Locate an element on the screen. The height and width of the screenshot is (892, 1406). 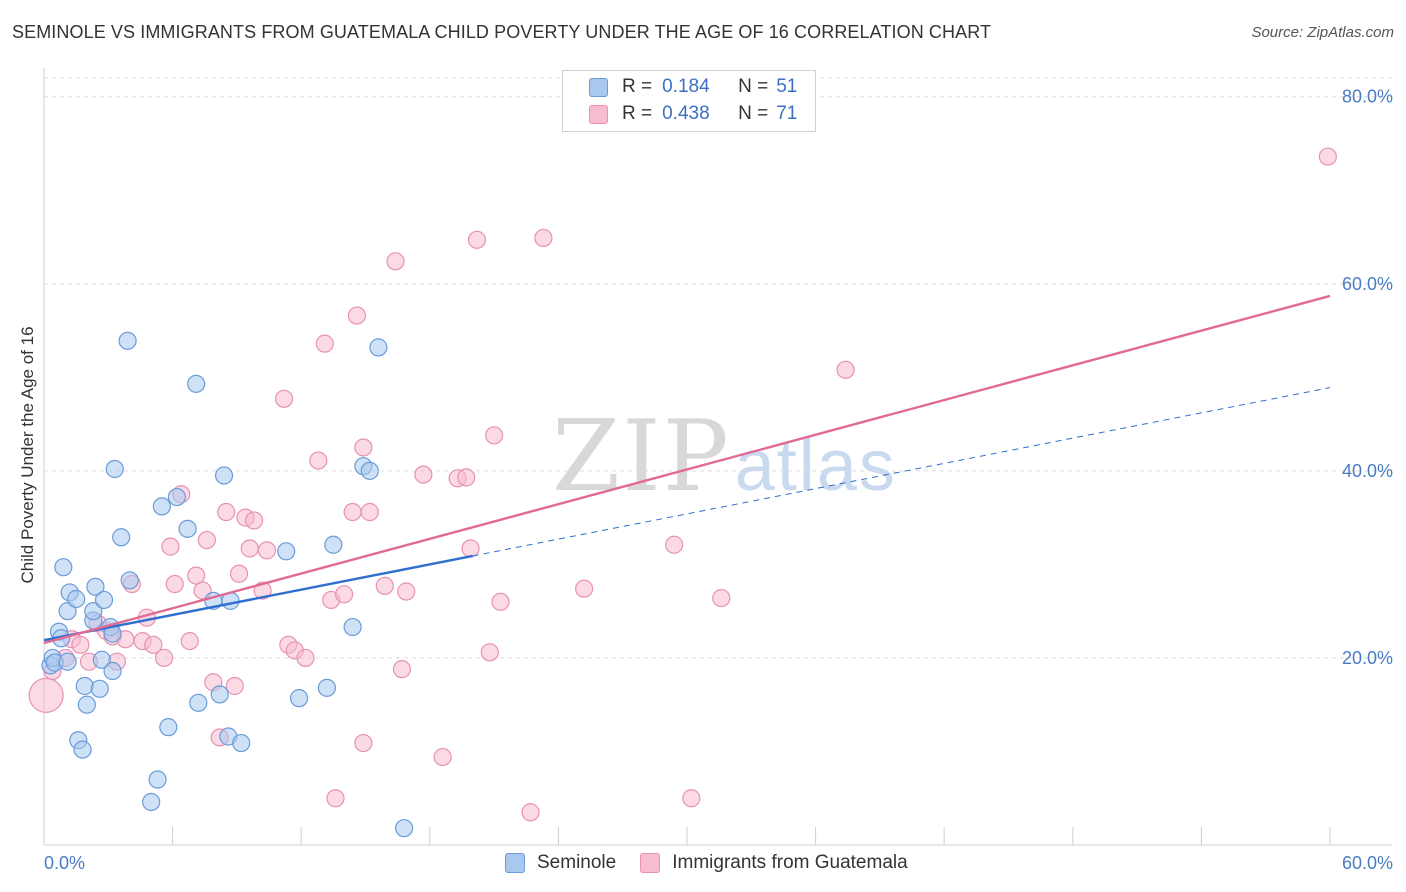
watermark-zip: ZIP is located at coordinates (641, 457).